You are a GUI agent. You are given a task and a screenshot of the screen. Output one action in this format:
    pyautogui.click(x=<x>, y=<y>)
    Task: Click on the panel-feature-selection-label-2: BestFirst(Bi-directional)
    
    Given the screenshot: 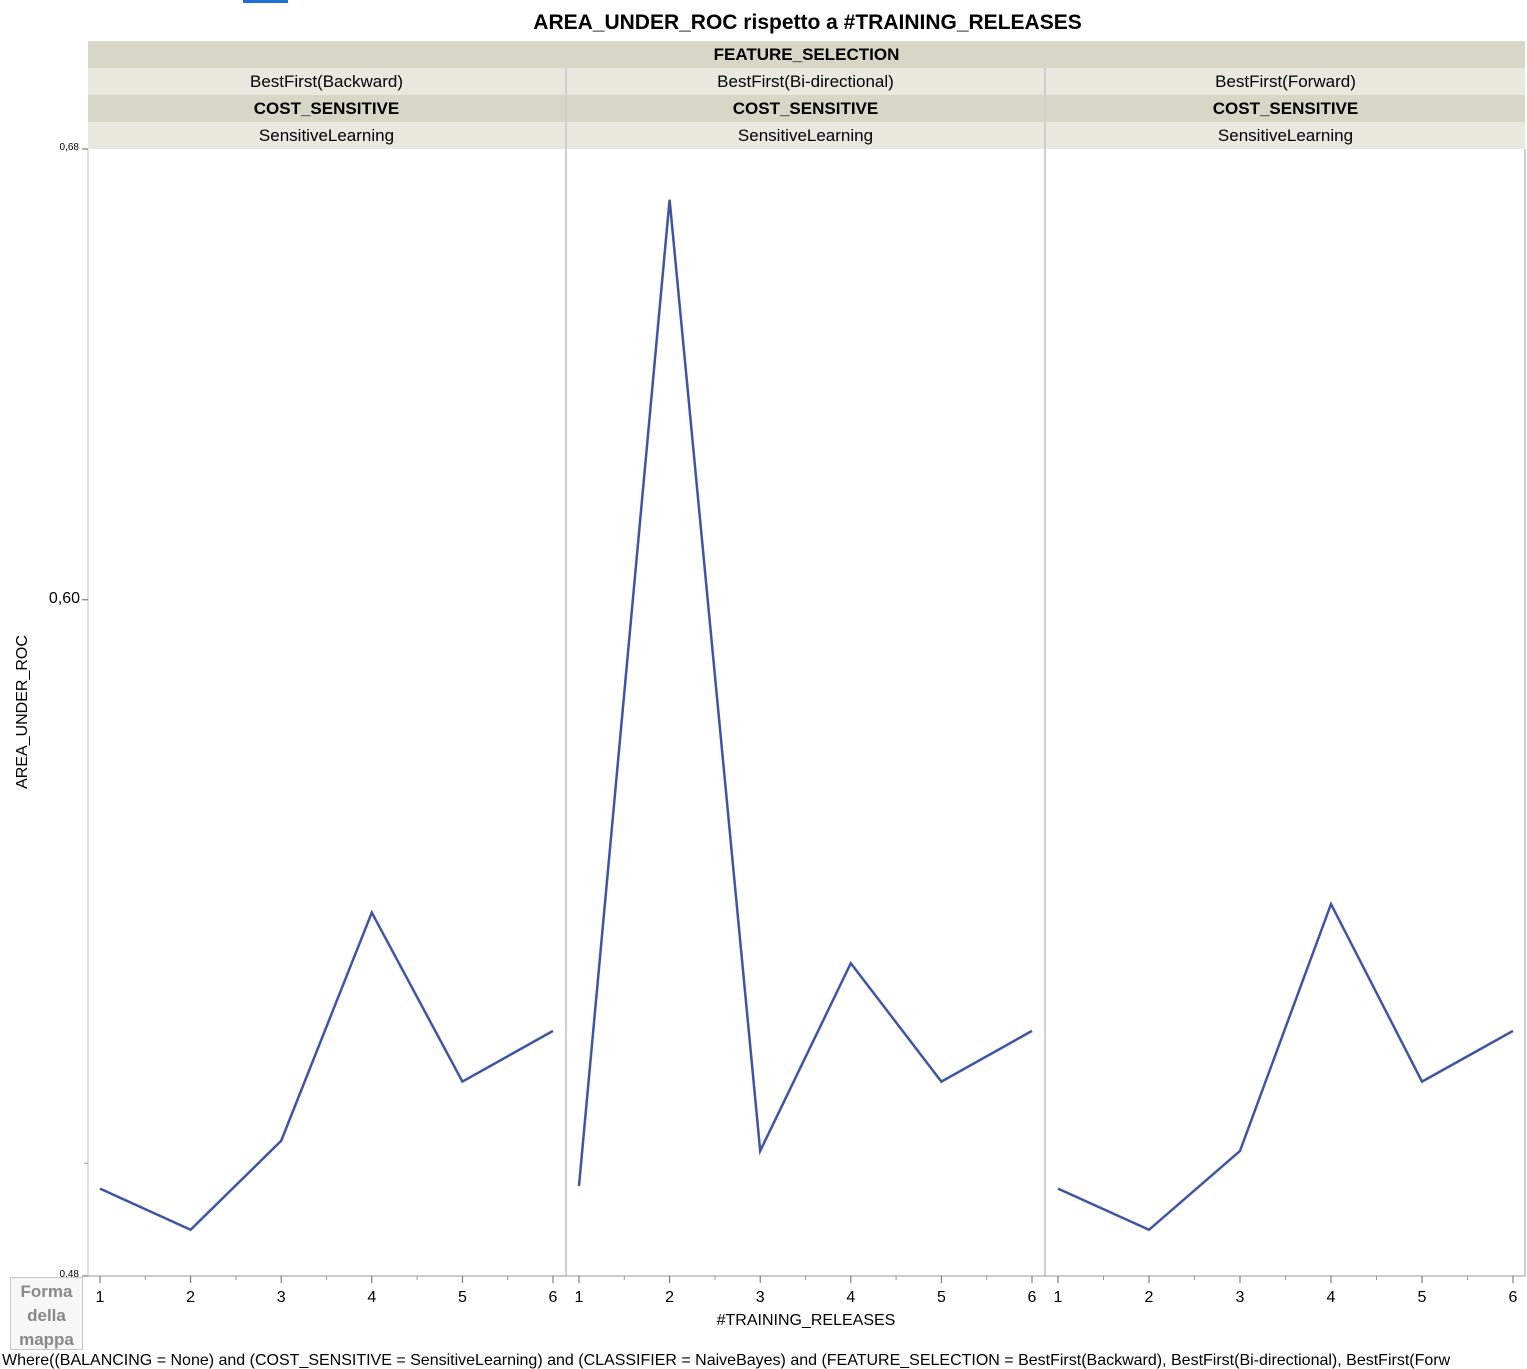 What is the action you would take?
    pyautogui.click(x=805, y=81)
    